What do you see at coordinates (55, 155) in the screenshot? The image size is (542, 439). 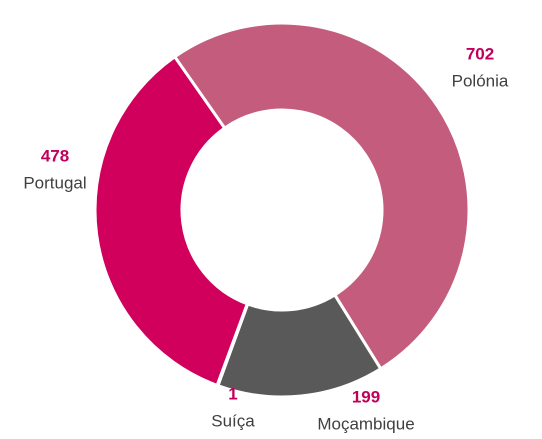 I see `value-label: 478` at bounding box center [55, 155].